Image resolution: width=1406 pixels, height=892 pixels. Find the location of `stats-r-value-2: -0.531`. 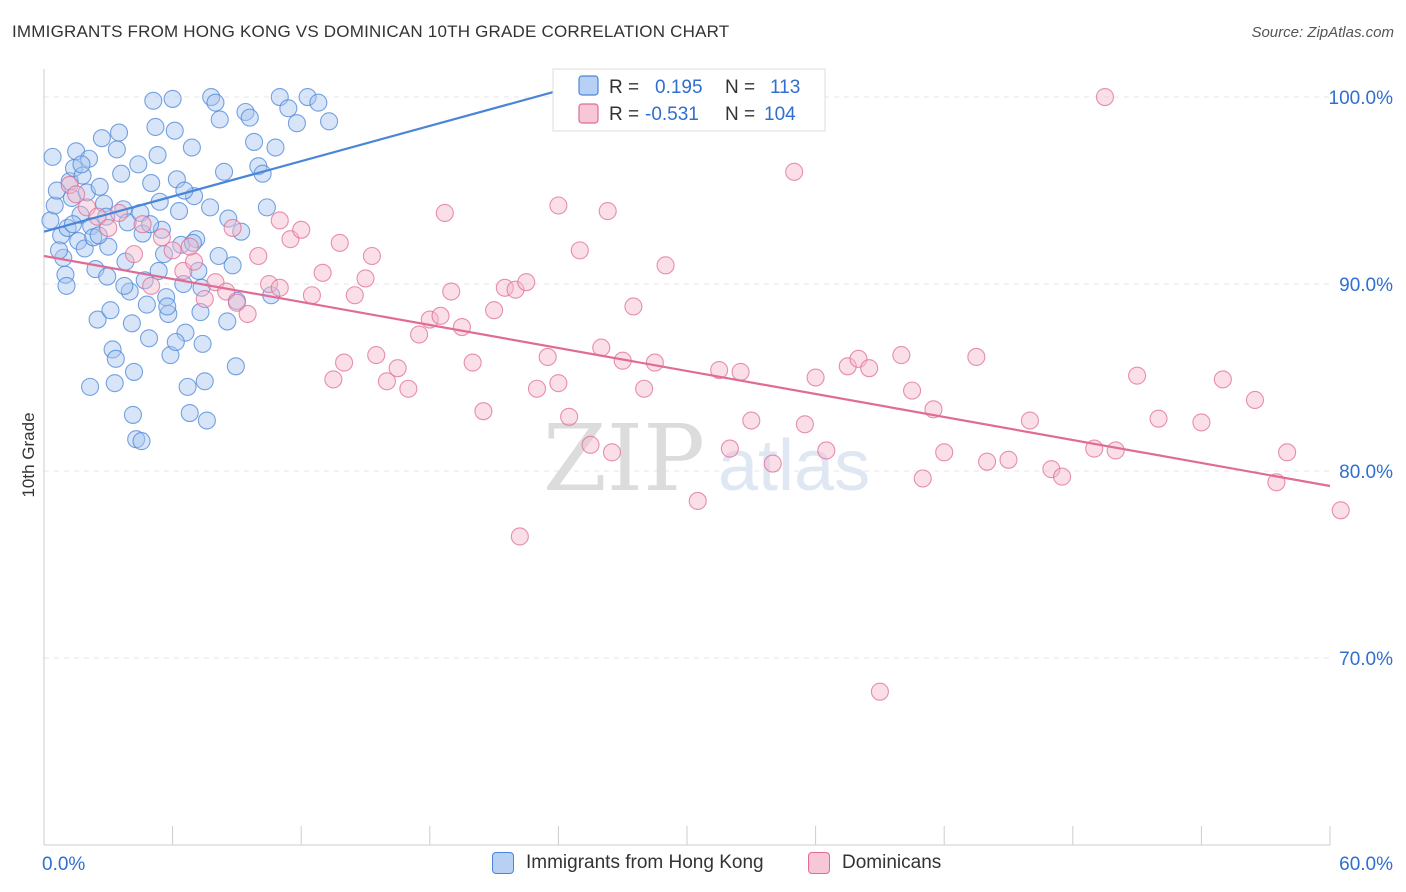

stats-r-value-2: -0.531 is located at coordinates (672, 114).